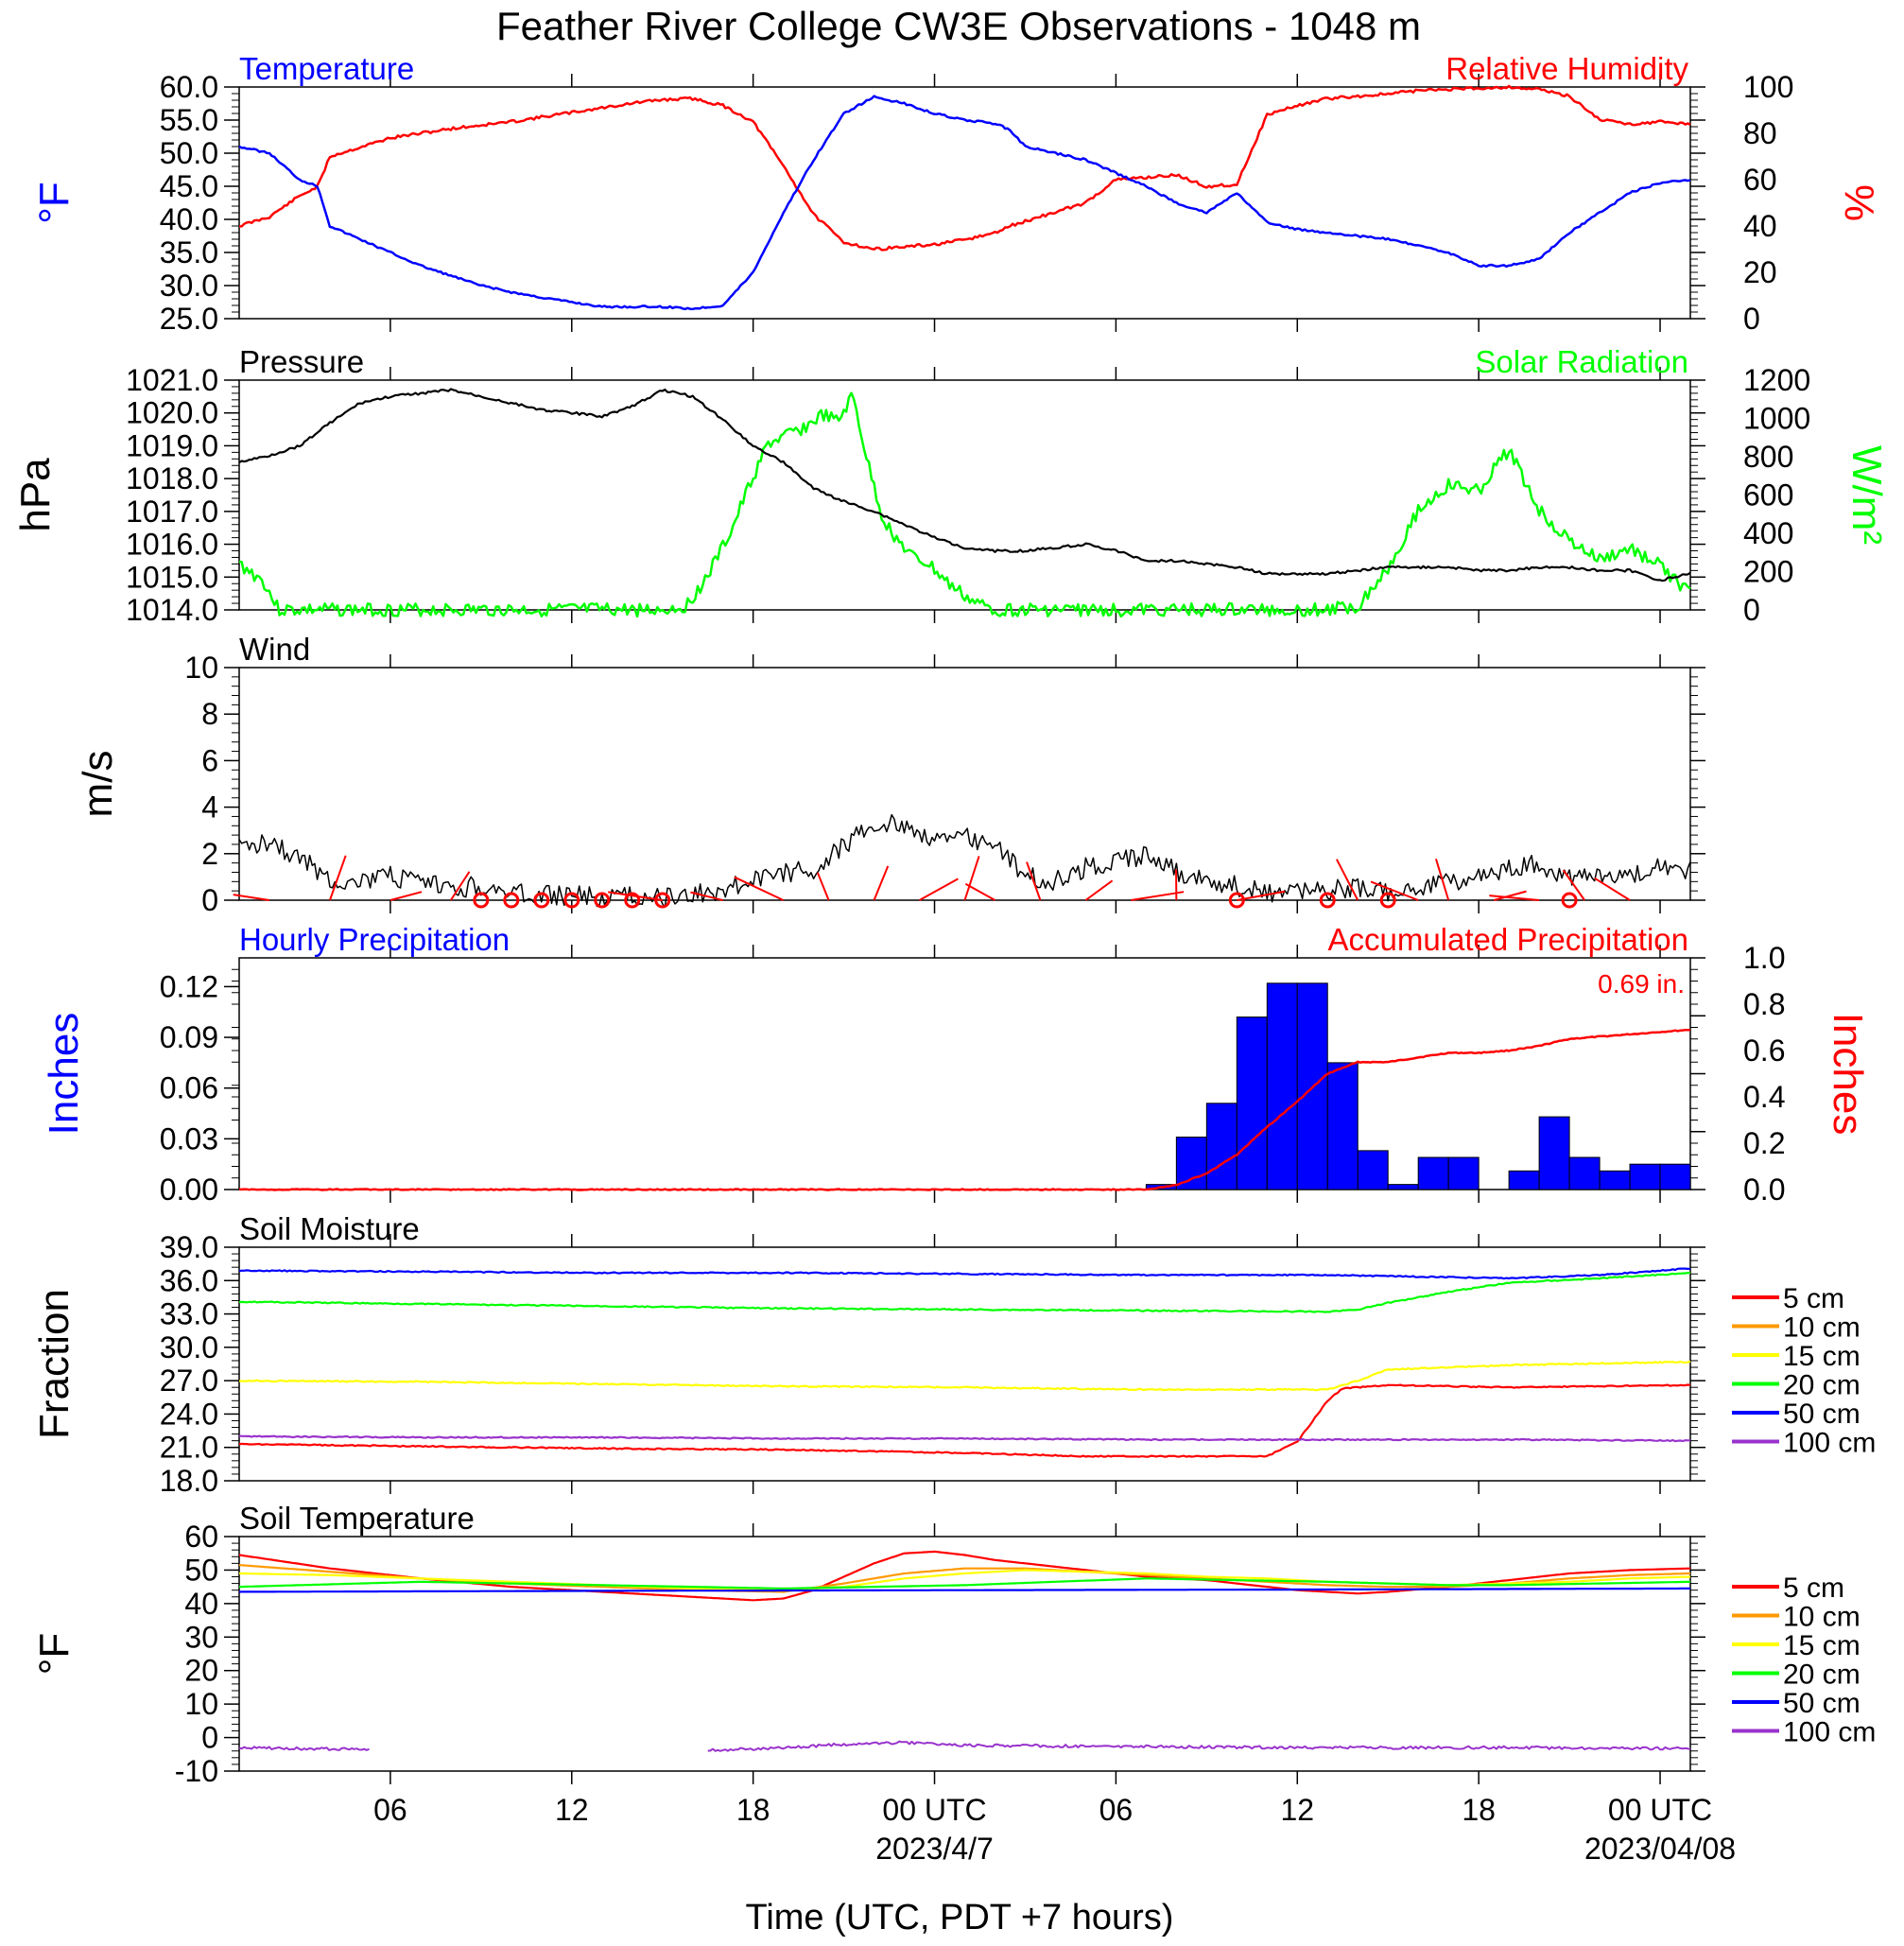 This screenshot has height=1946, width=1904. Describe the element at coordinates (172, 512) in the screenshot. I see `y-tick-label: 1017.0` at that location.